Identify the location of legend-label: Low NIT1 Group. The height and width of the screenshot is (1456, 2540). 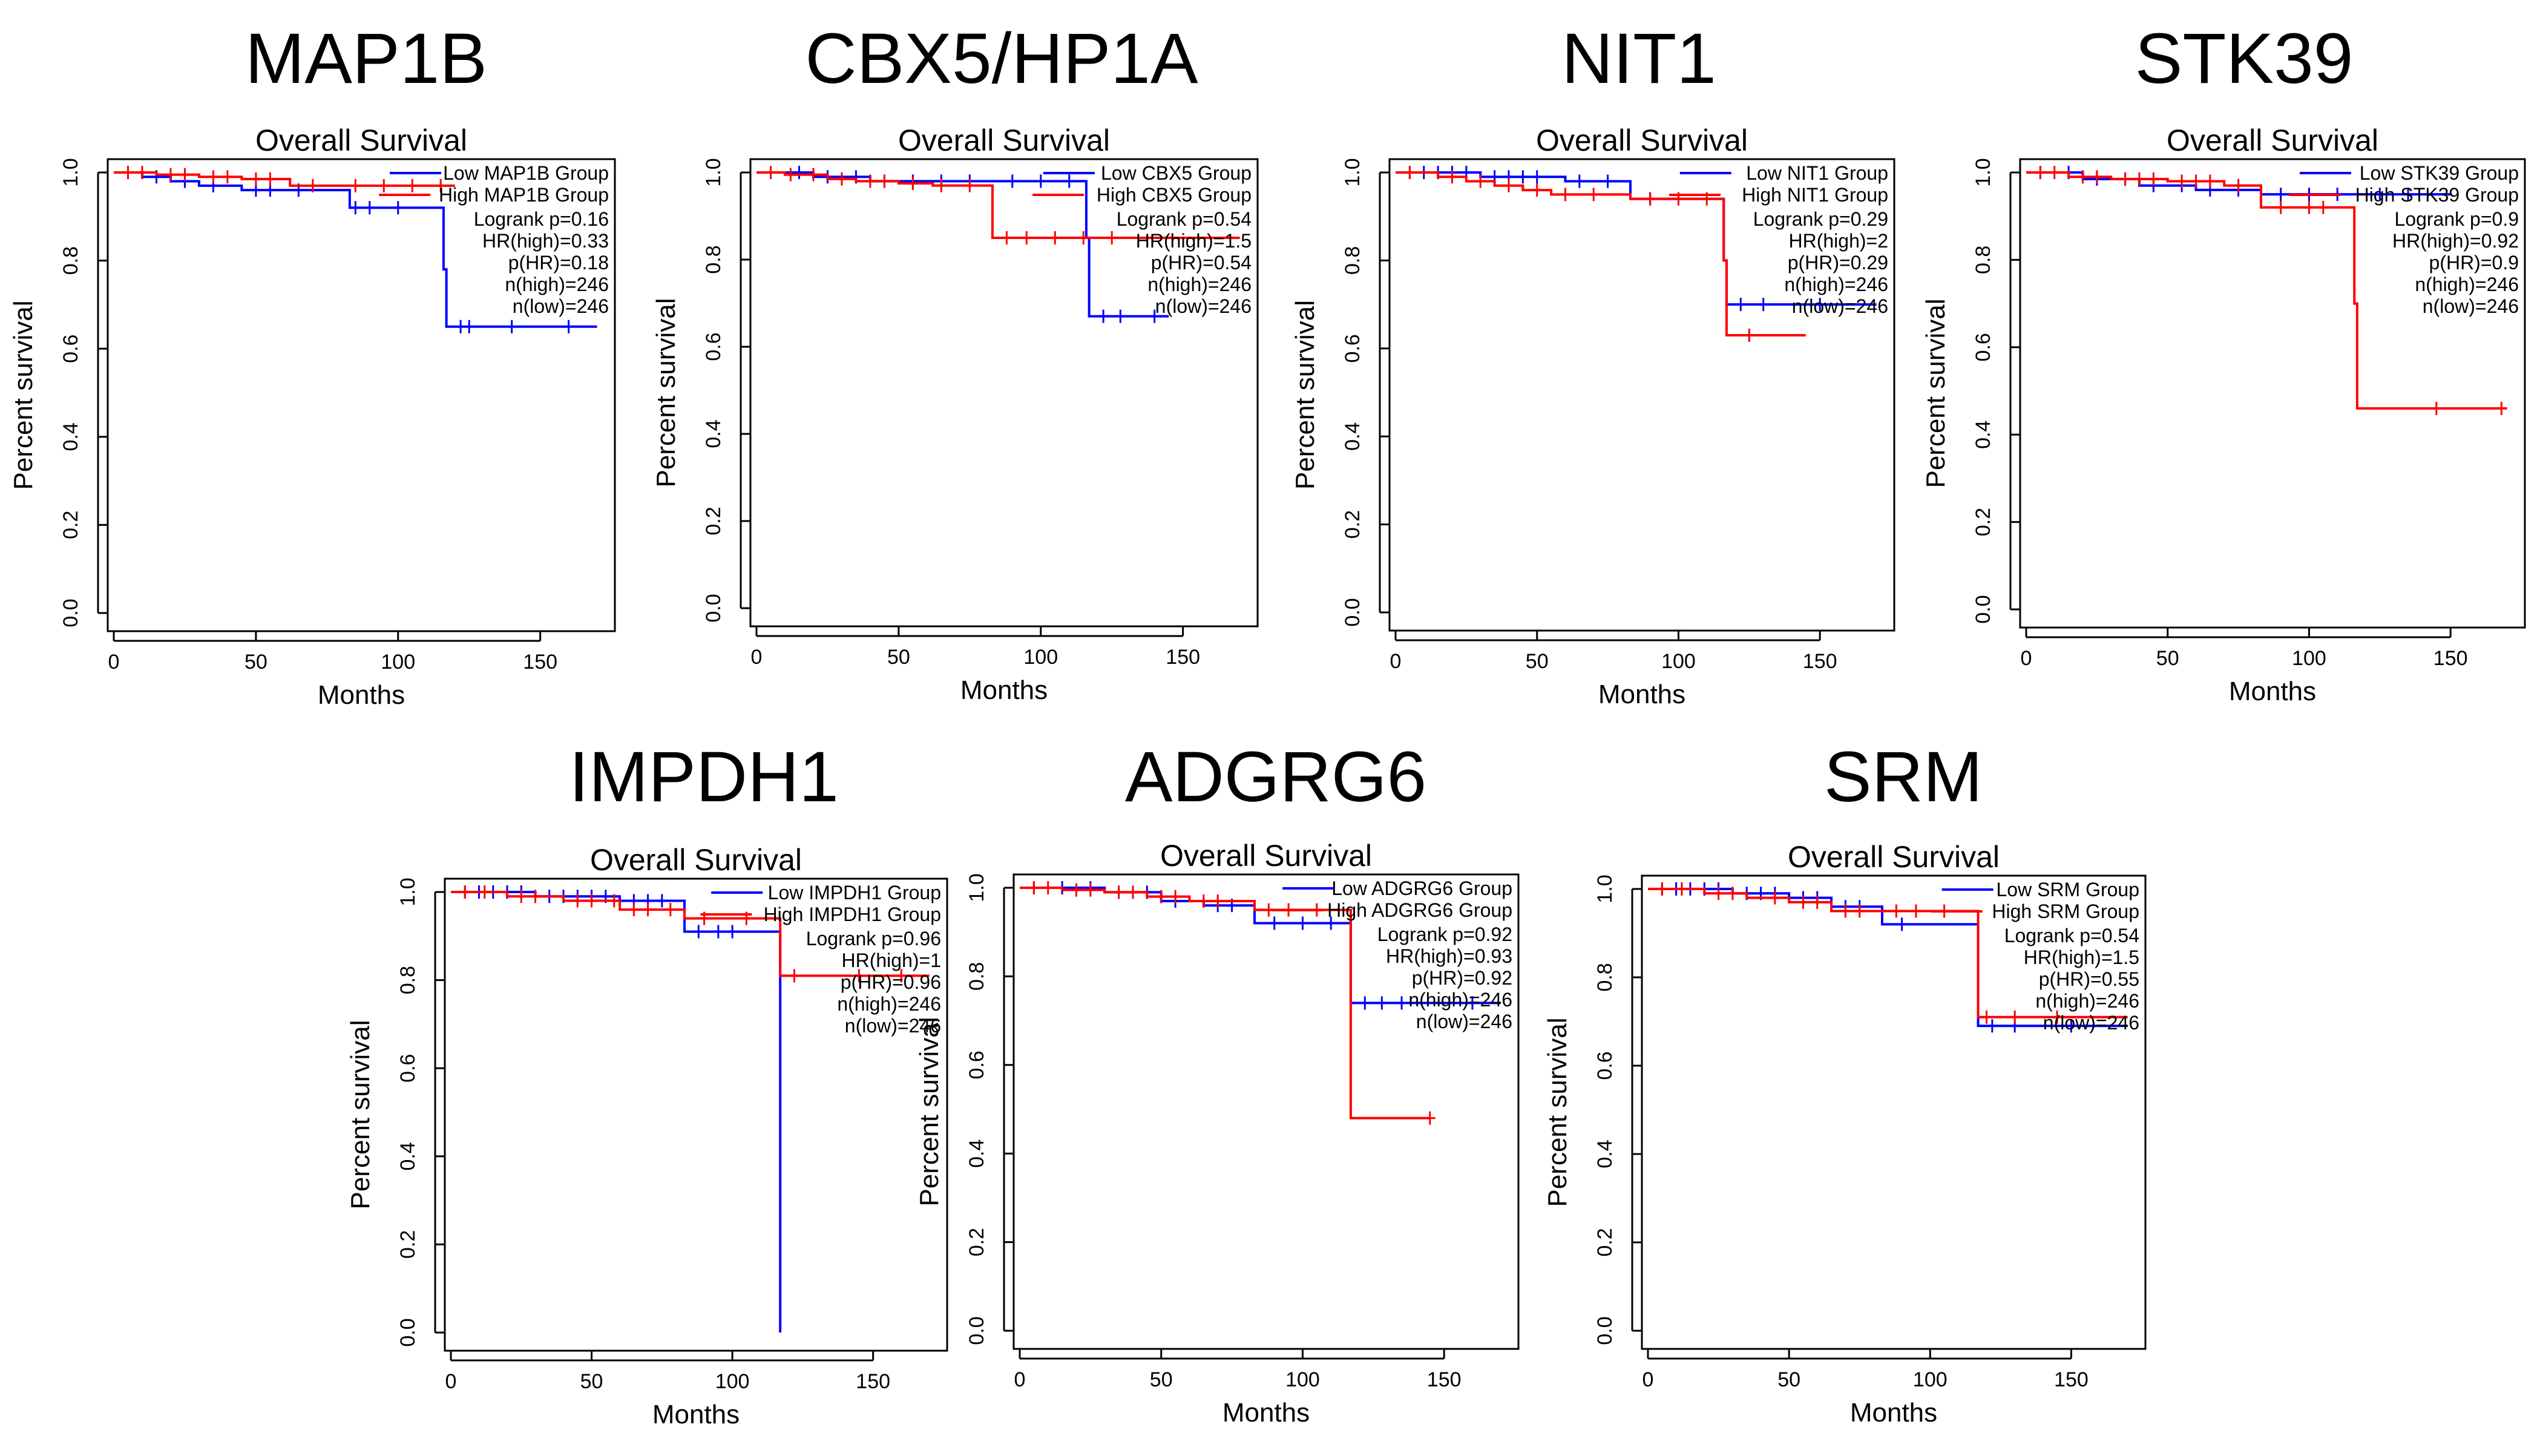
(1817, 173).